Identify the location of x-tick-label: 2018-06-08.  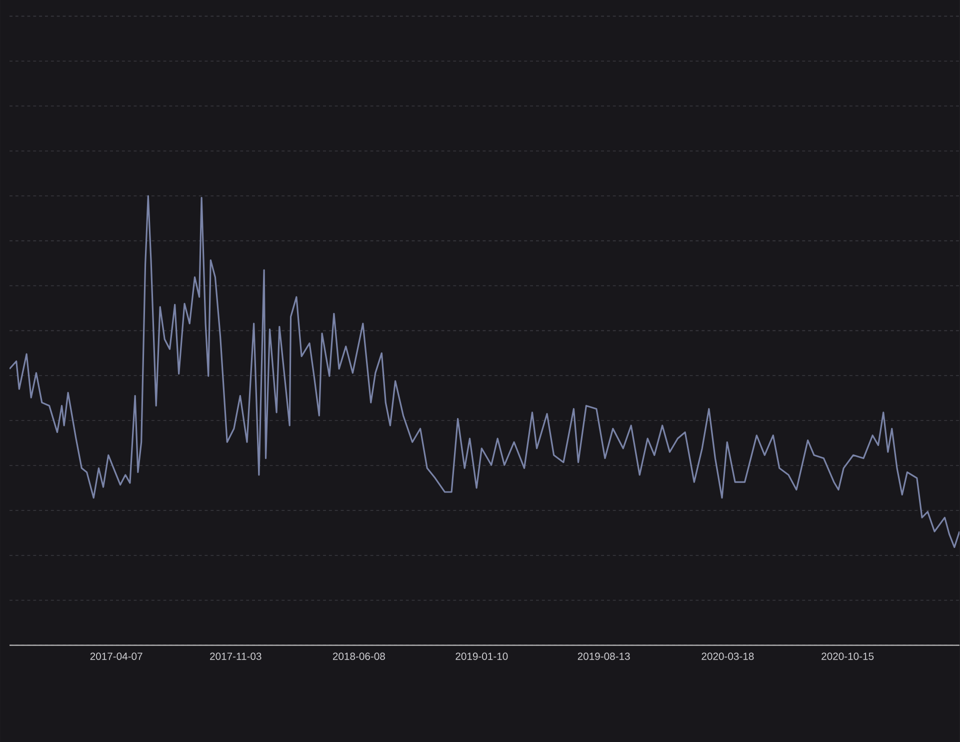
(358, 656).